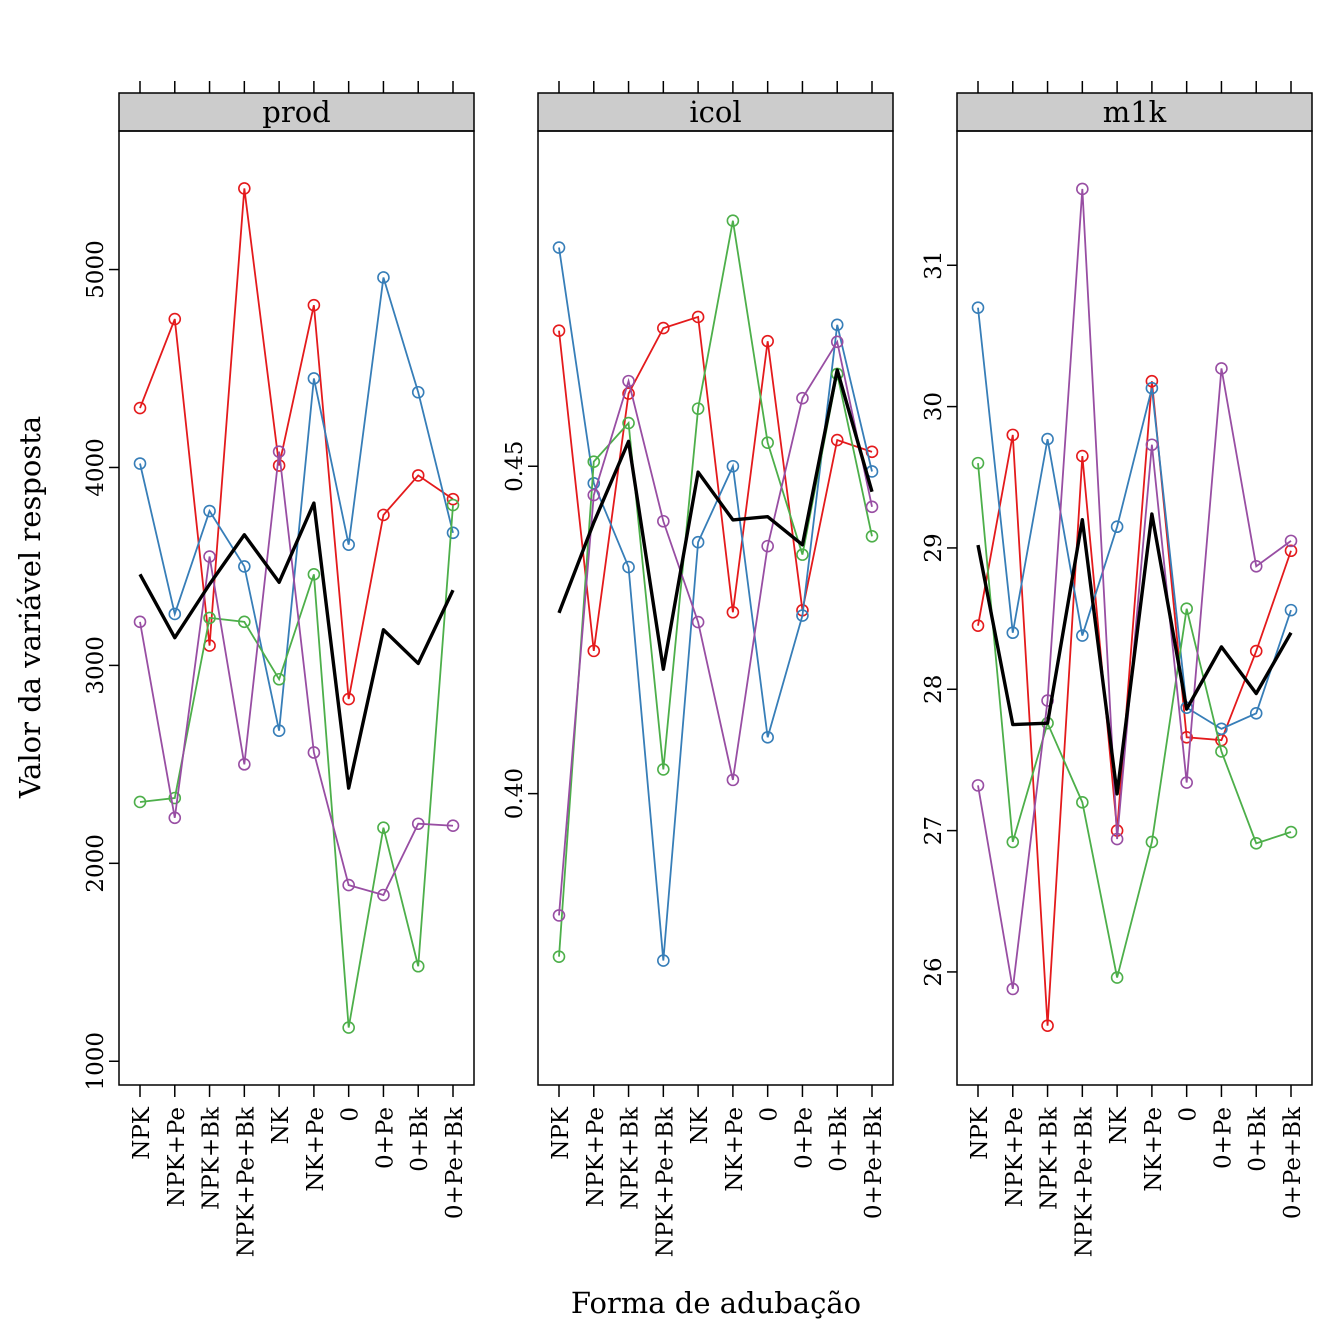  I want to click on y-tick-label: 30, so click(934, 406).